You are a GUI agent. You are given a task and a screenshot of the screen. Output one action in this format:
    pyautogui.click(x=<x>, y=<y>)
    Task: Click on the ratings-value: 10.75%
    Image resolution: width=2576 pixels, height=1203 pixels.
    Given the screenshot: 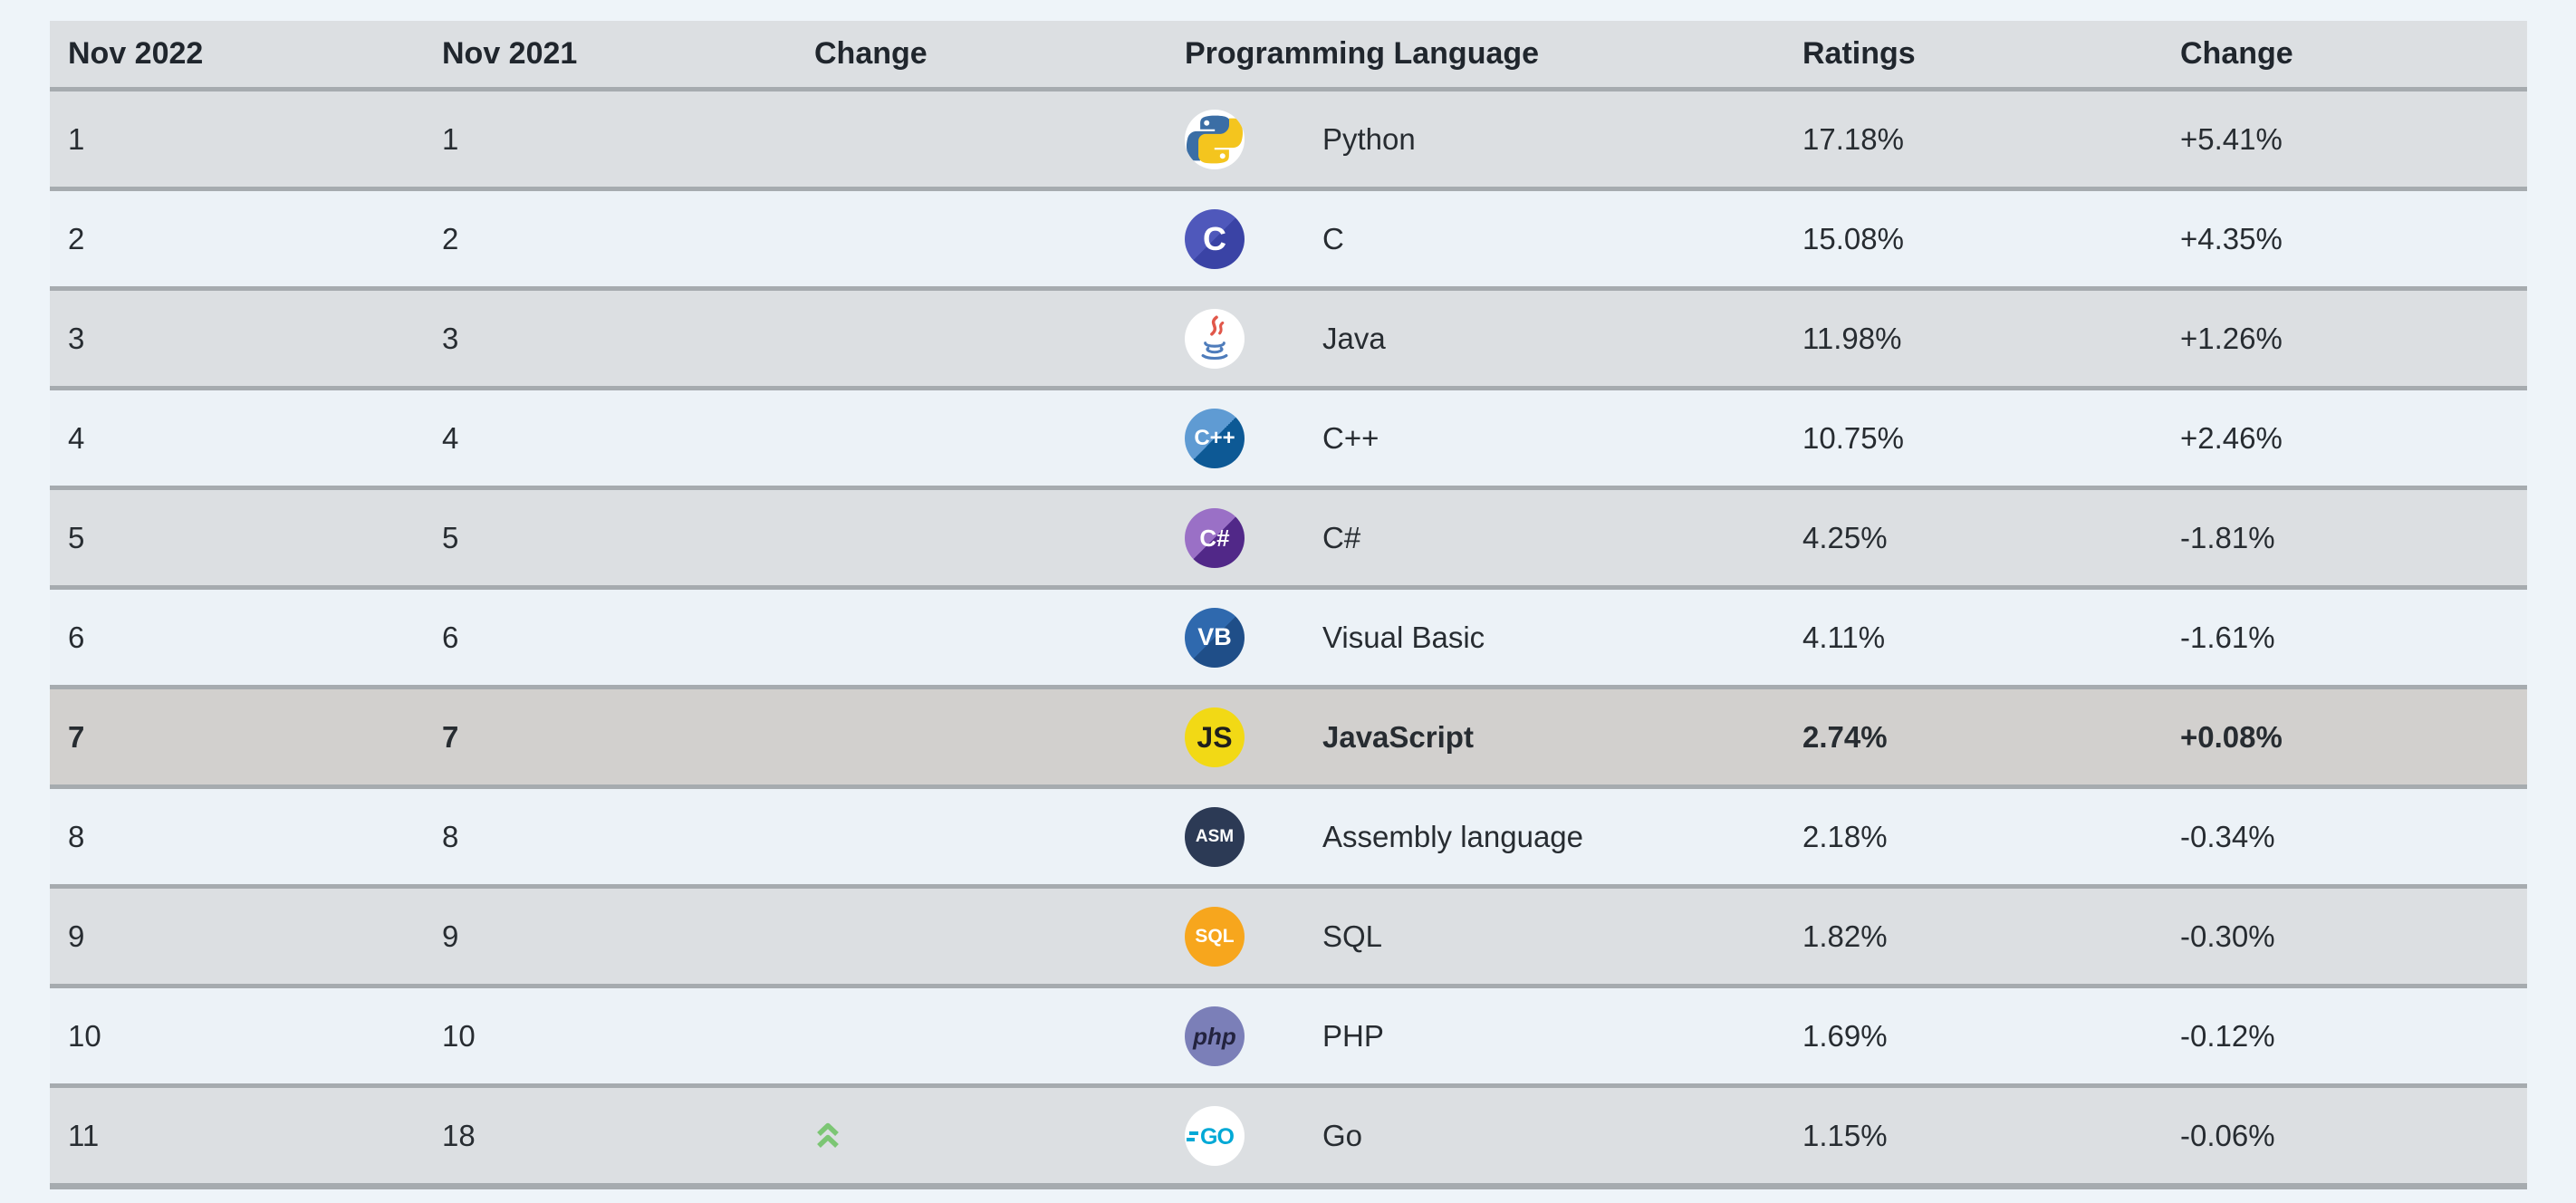 What is the action you would take?
    pyautogui.click(x=1853, y=437)
    